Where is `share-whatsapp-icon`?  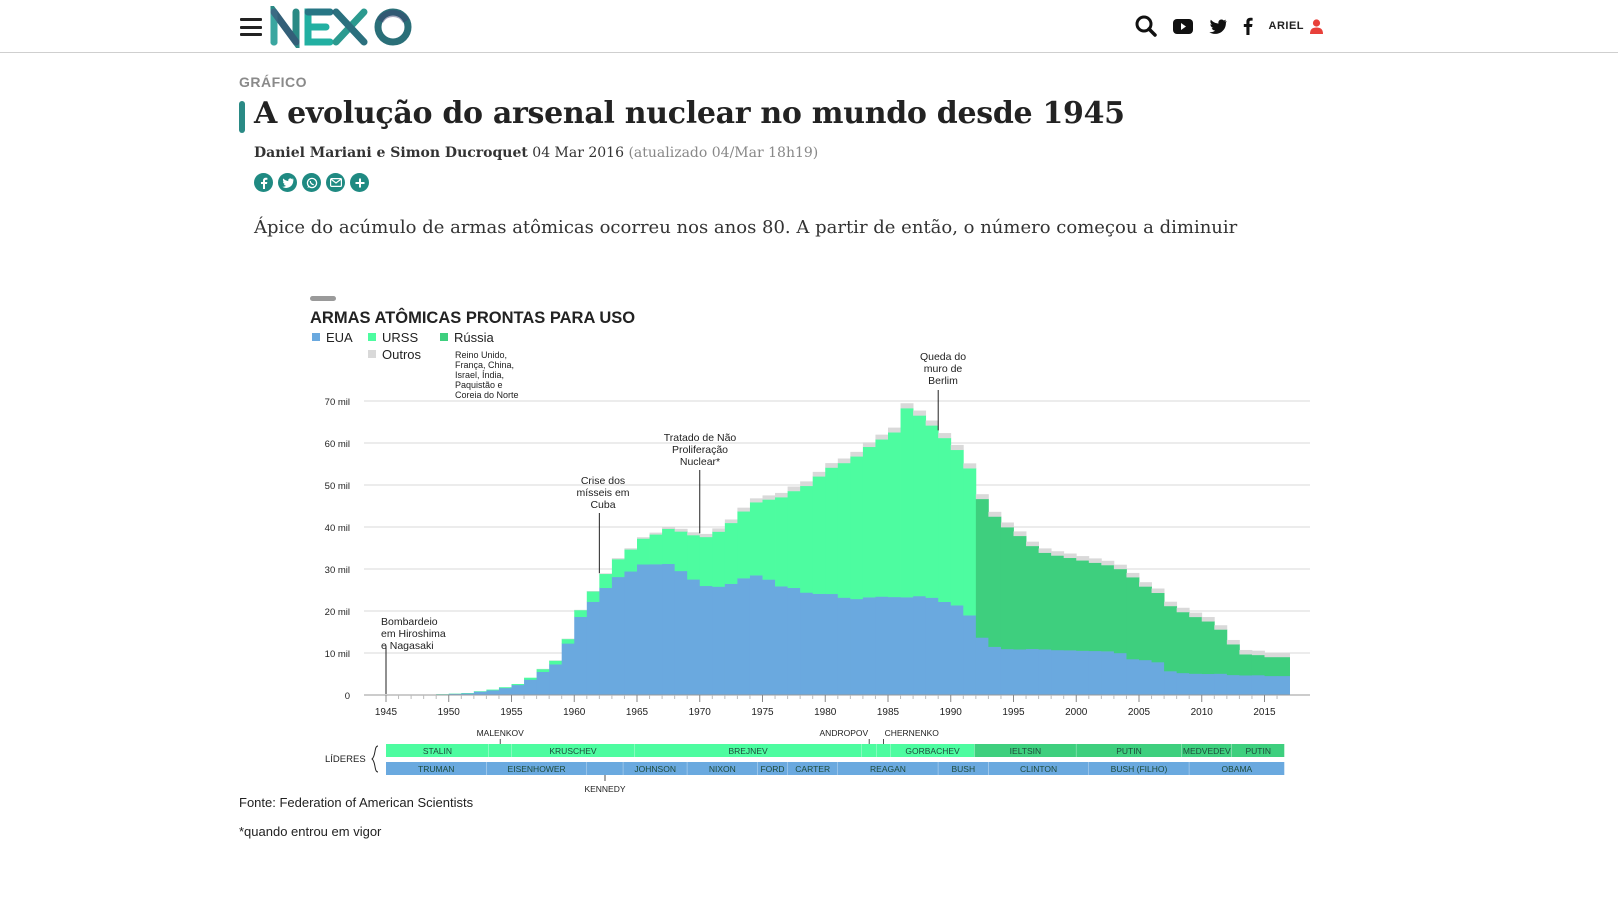 share-whatsapp-icon is located at coordinates (311, 182).